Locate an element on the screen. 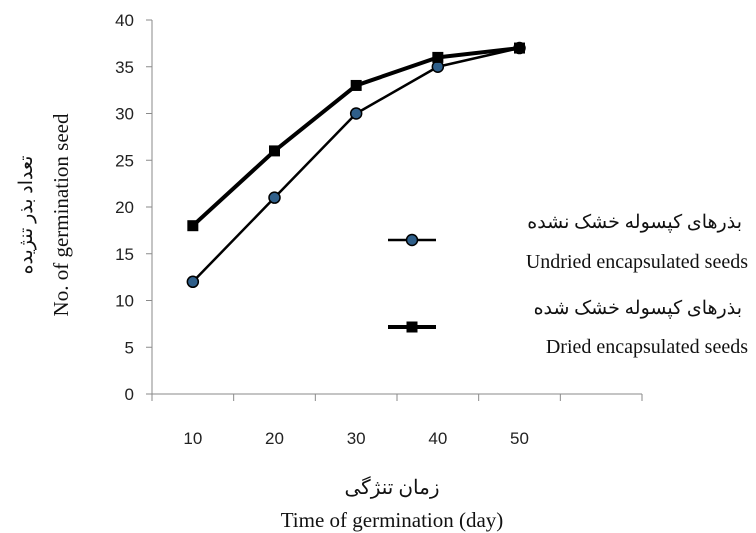 The image size is (756, 533). x-tick-label: 50 is located at coordinates (519, 438).